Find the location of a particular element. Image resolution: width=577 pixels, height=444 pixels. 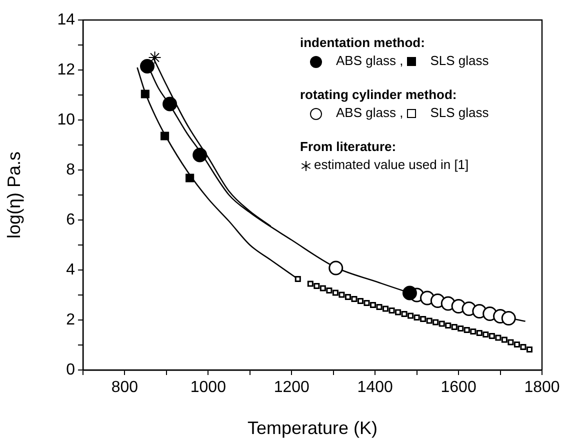

x-tick-label: 1200 is located at coordinates (292, 387).